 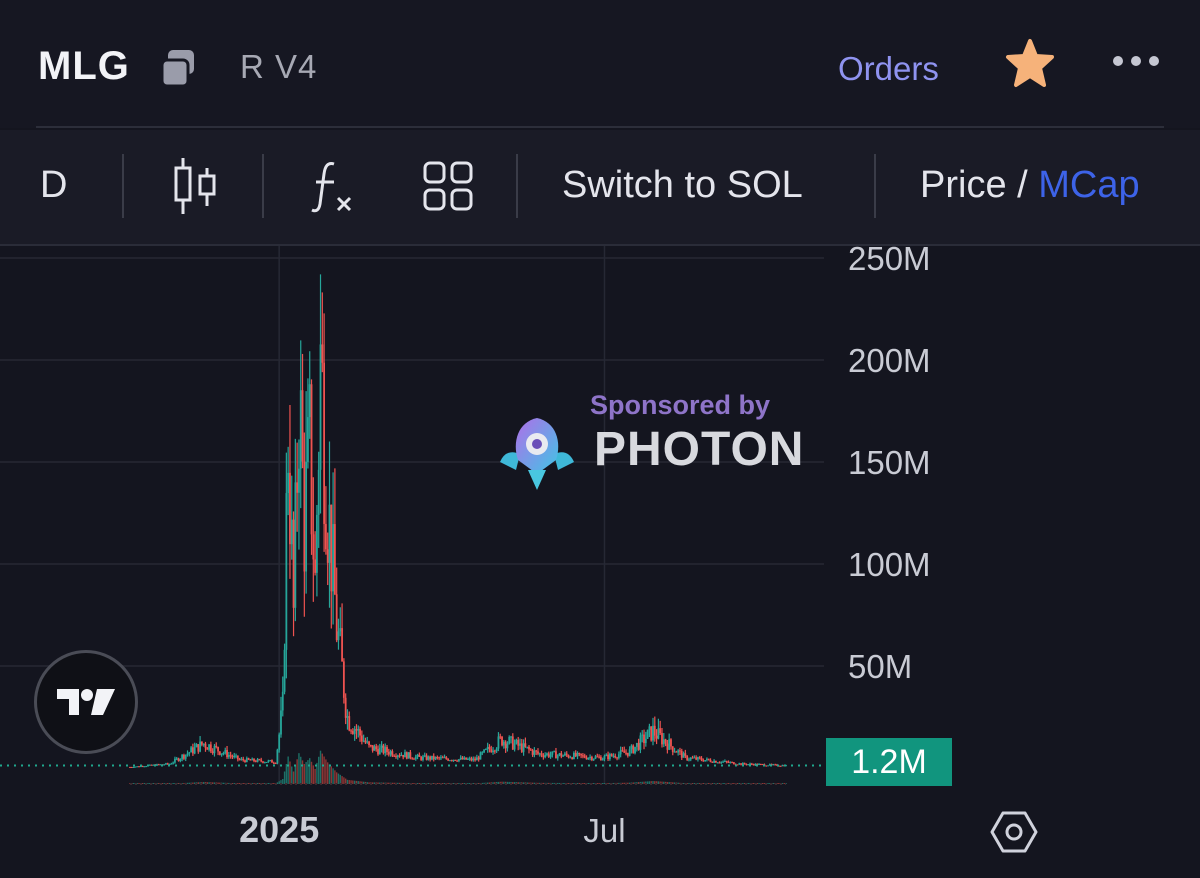 I want to click on star-icon, so click(x=1030, y=64).